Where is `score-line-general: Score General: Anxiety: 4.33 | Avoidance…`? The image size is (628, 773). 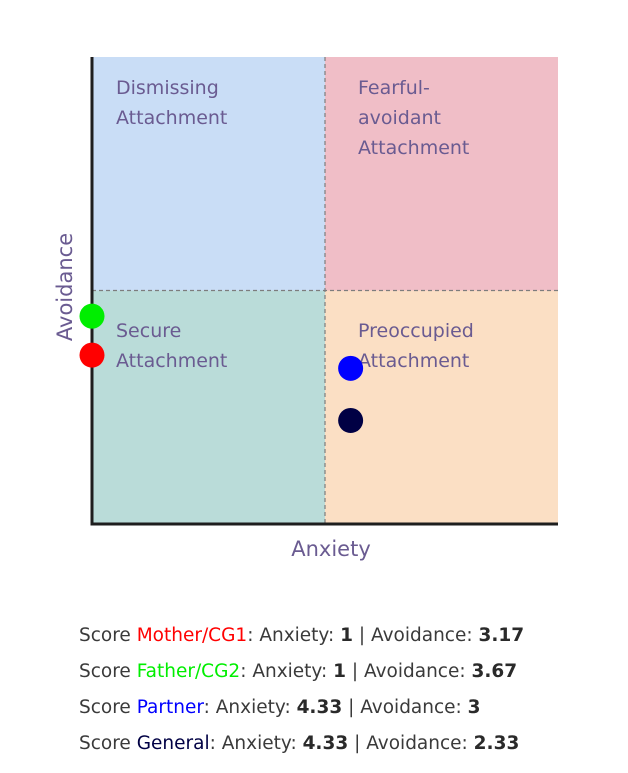 score-line-general: Score General: Anxiety: 4.33 | Avoidance… is located at coordinates (349, 744).